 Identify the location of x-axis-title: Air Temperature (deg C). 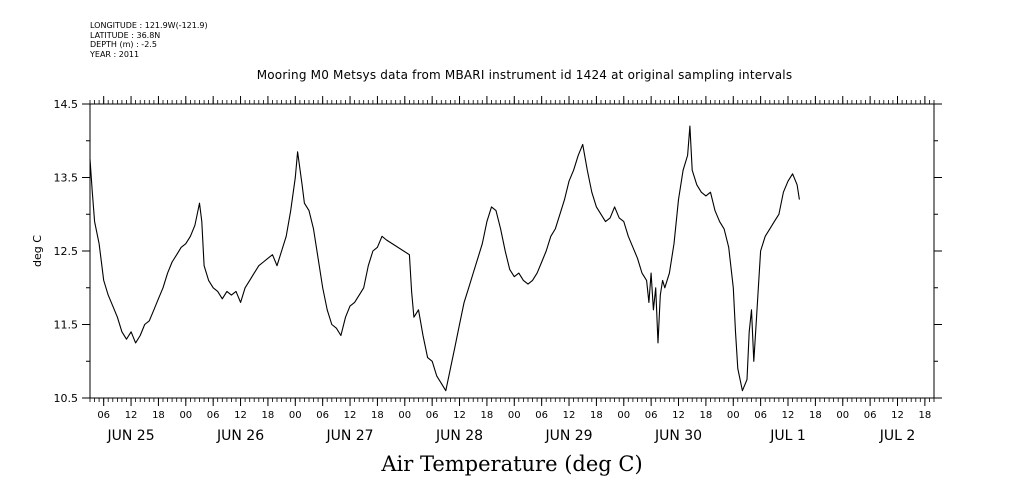
(512, 464).